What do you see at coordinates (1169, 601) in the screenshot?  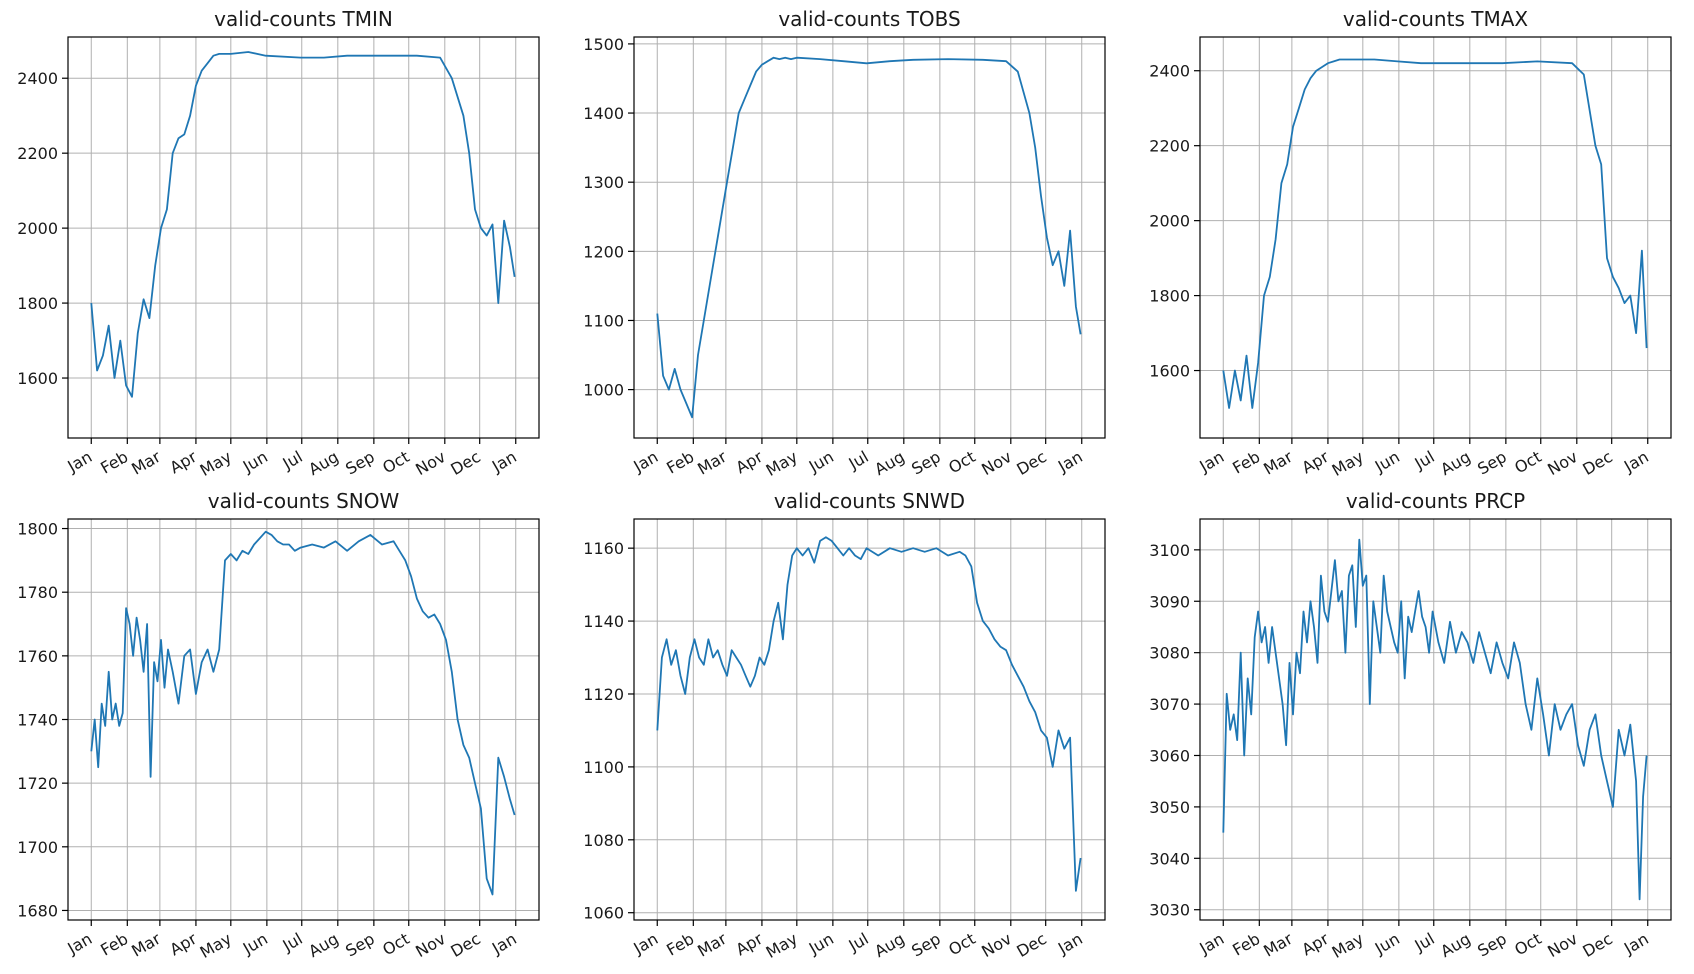 I see `y-tick-label: 3090` at bounding box center [1169, 601].